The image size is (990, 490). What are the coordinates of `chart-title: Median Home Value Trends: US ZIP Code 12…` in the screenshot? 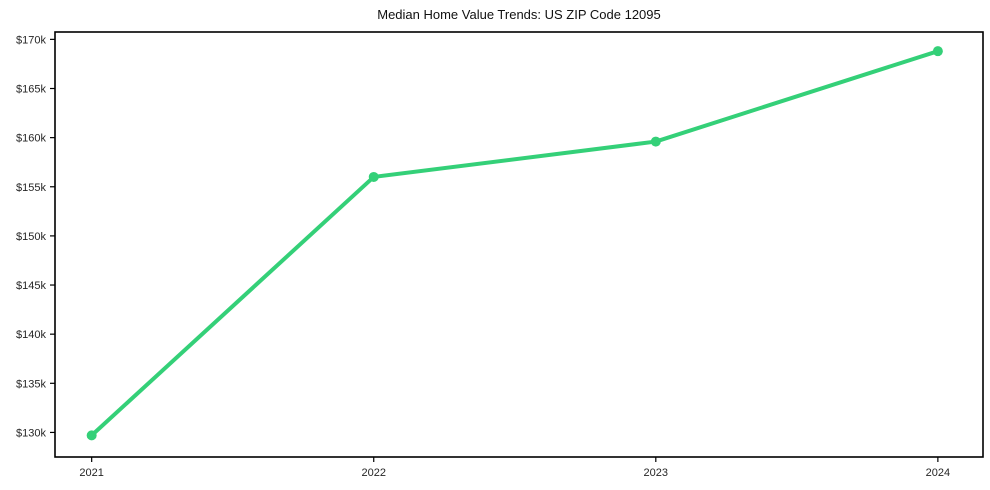 It's located at (519, 14).